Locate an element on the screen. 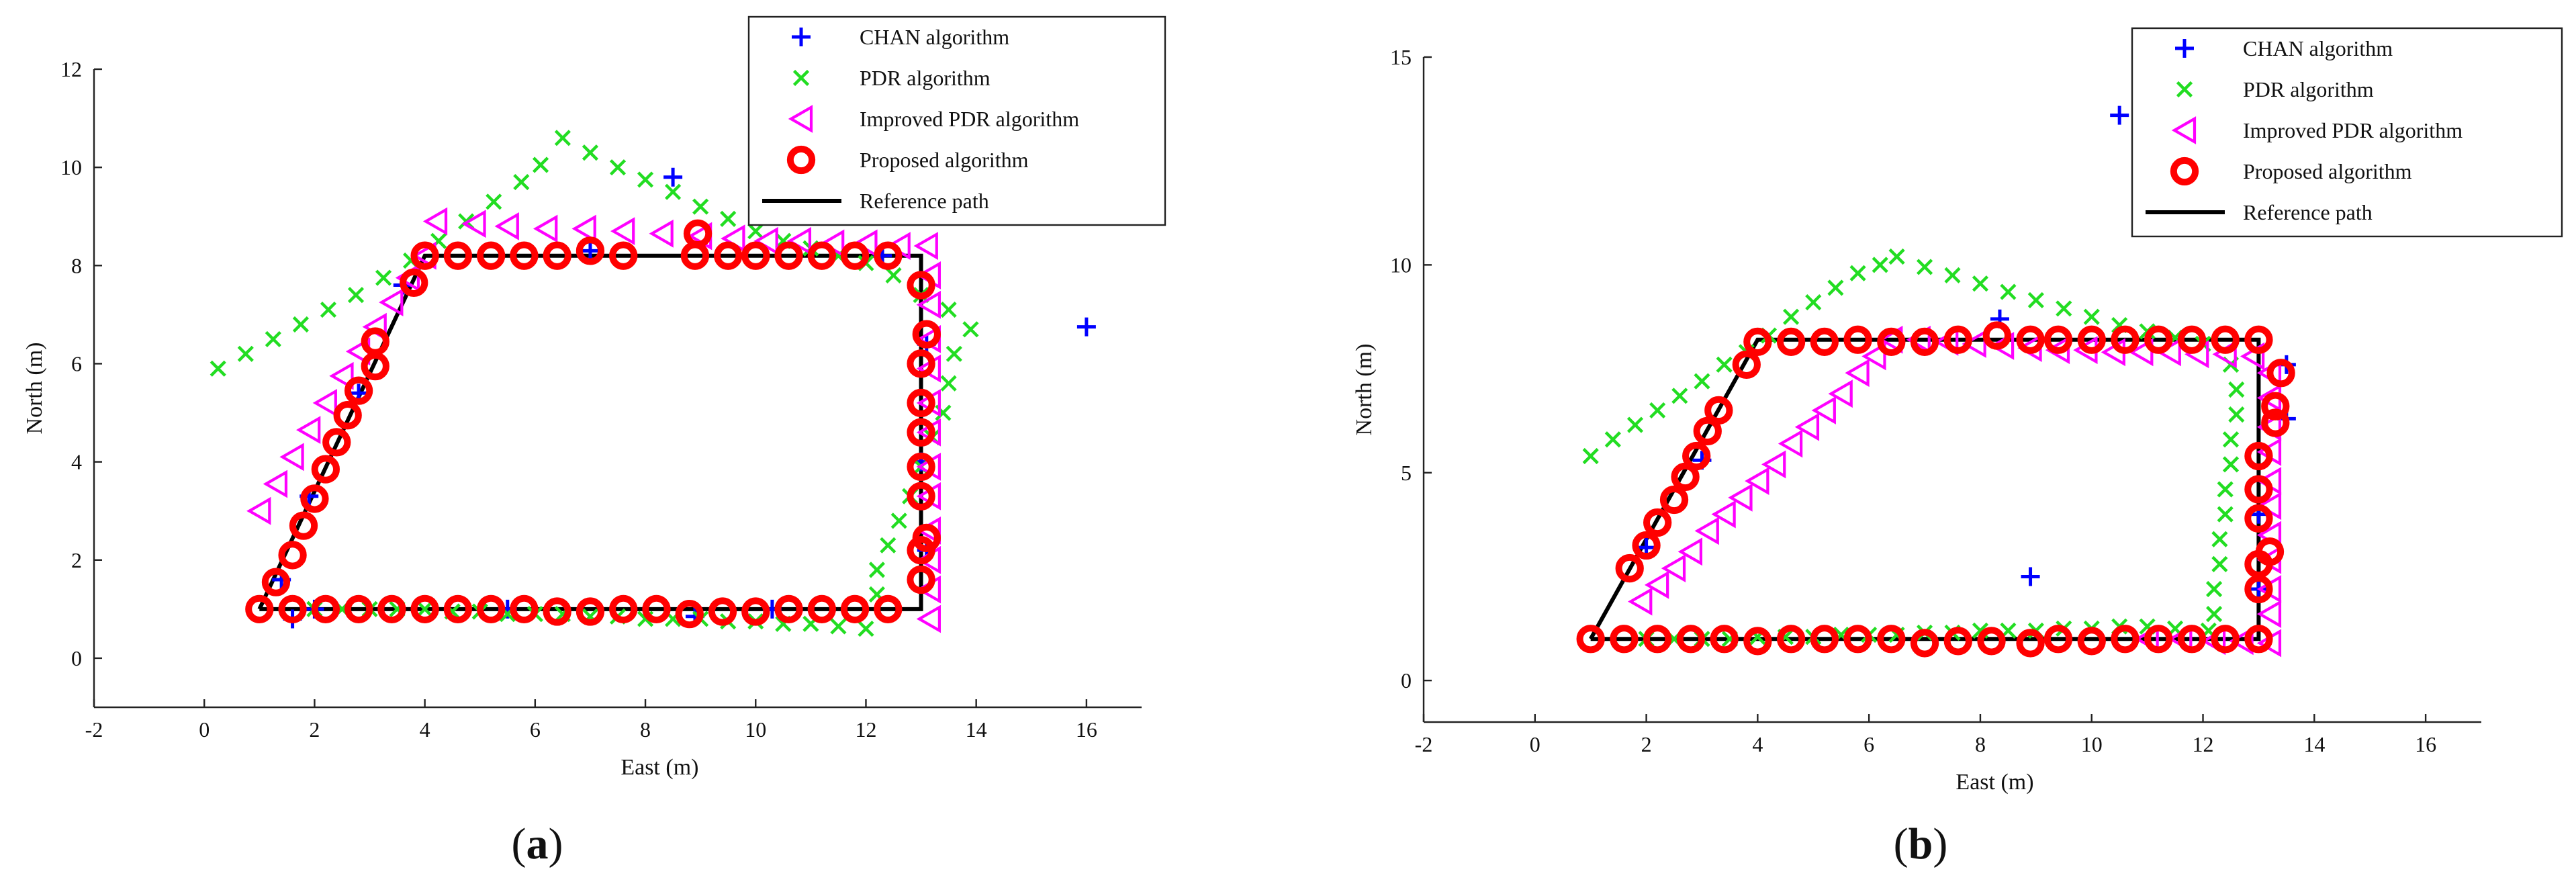 This screenshot has width=2576, height=892. x-tick-label: 4 is located at coordinates (1757, 744).